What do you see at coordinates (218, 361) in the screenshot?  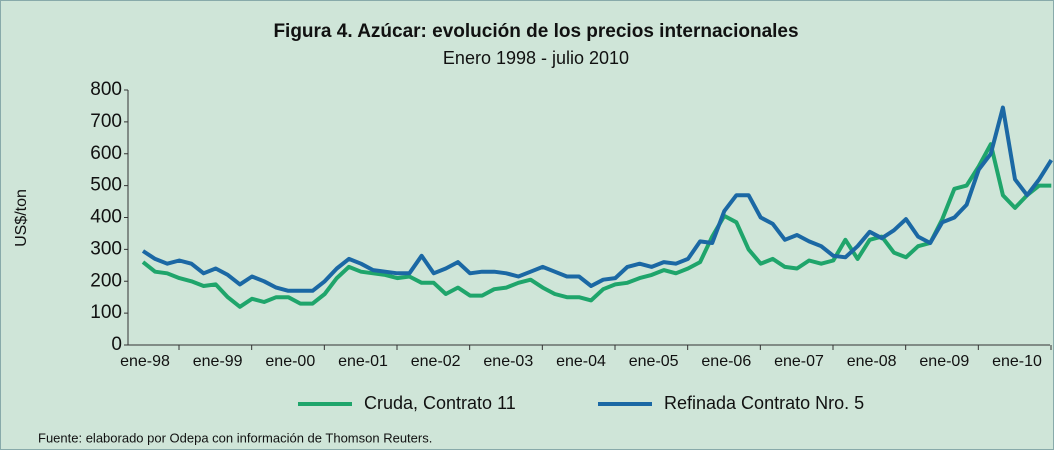 I see `x-tick-label: ene-99` at bounding box center [218, 361].